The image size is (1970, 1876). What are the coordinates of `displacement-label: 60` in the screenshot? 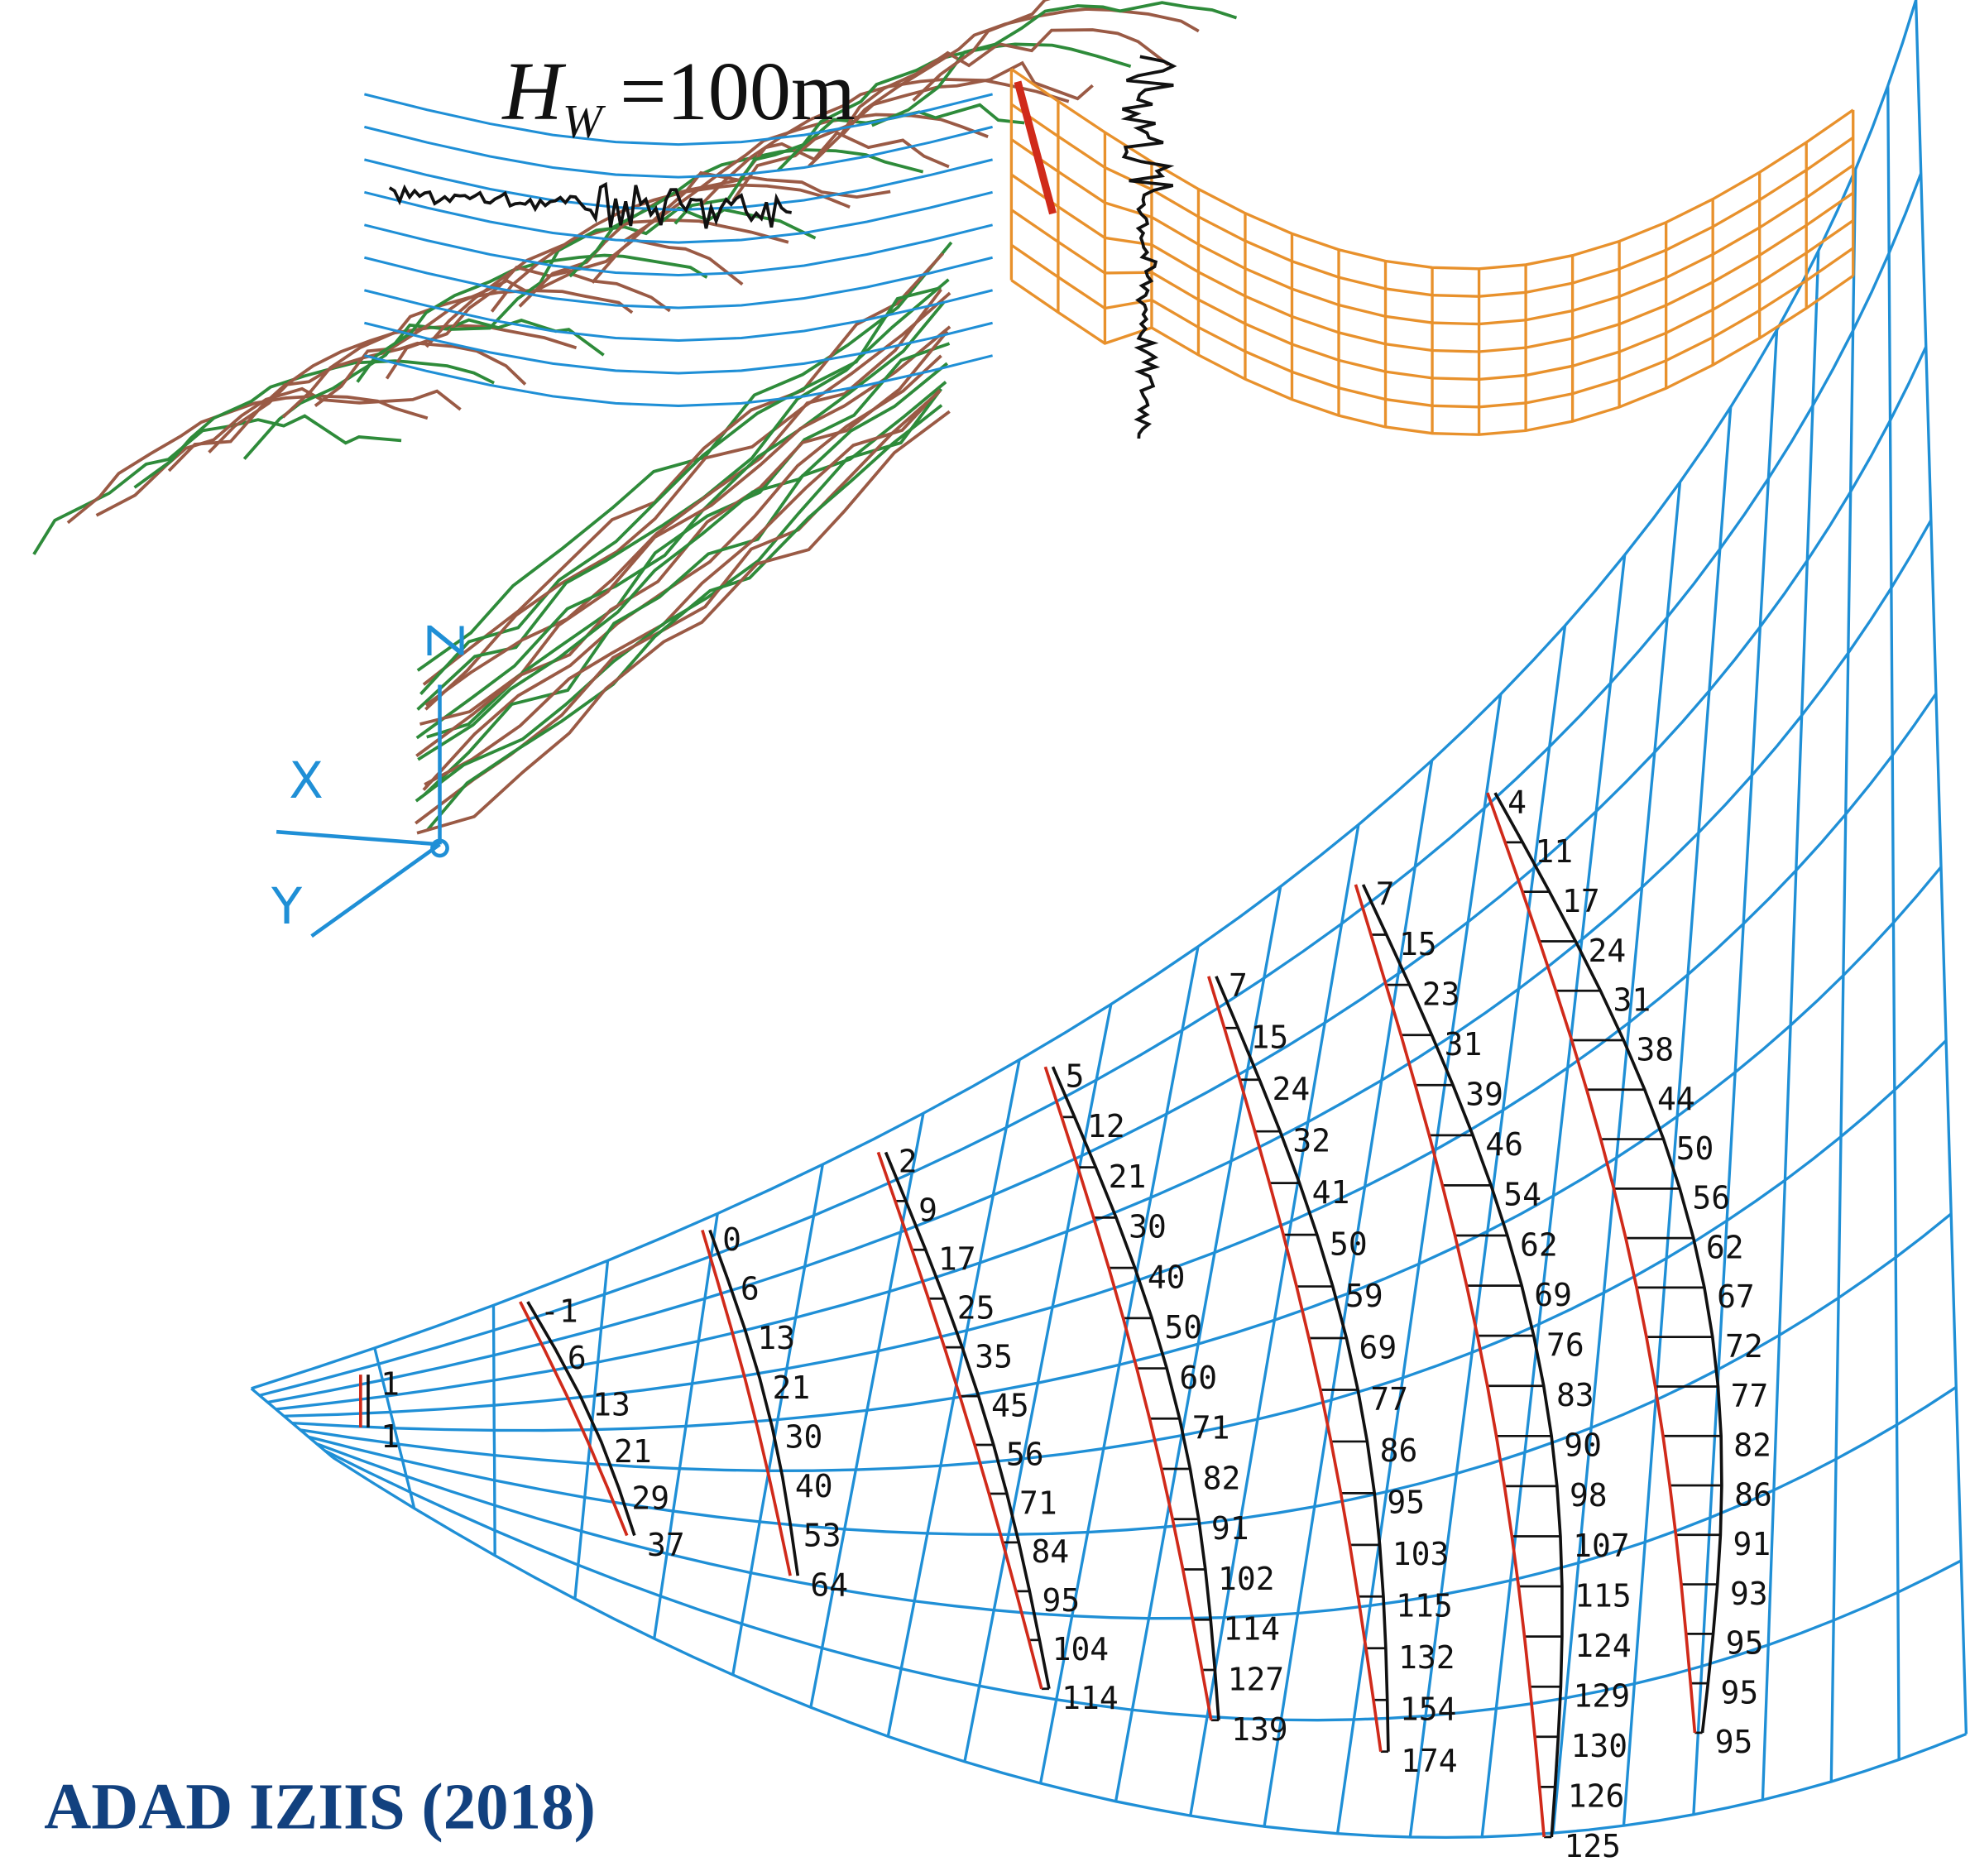 It's located at (1198, 1378).